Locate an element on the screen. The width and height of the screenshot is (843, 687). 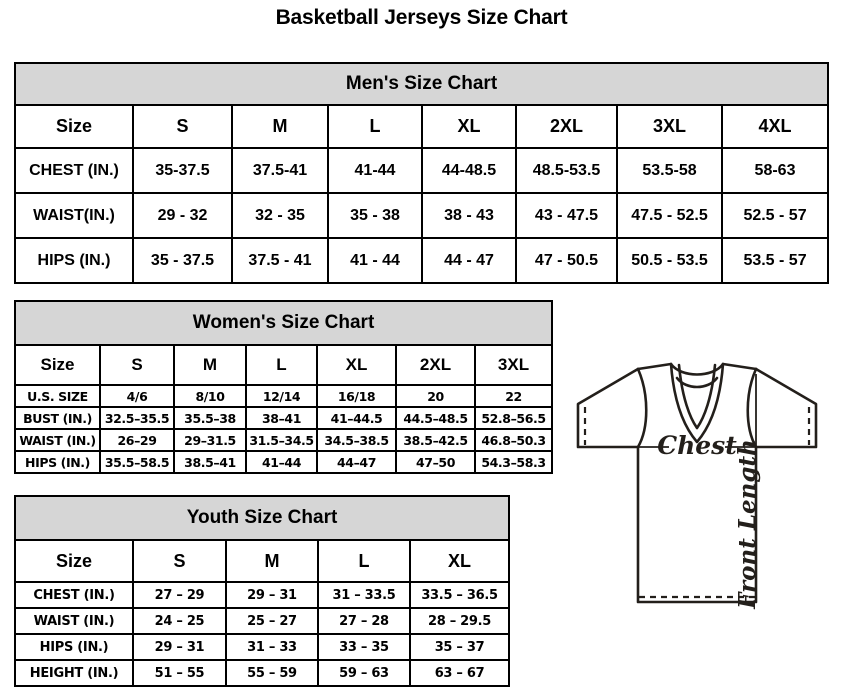
left-shoulder-line is located at coordinates (654, 366).